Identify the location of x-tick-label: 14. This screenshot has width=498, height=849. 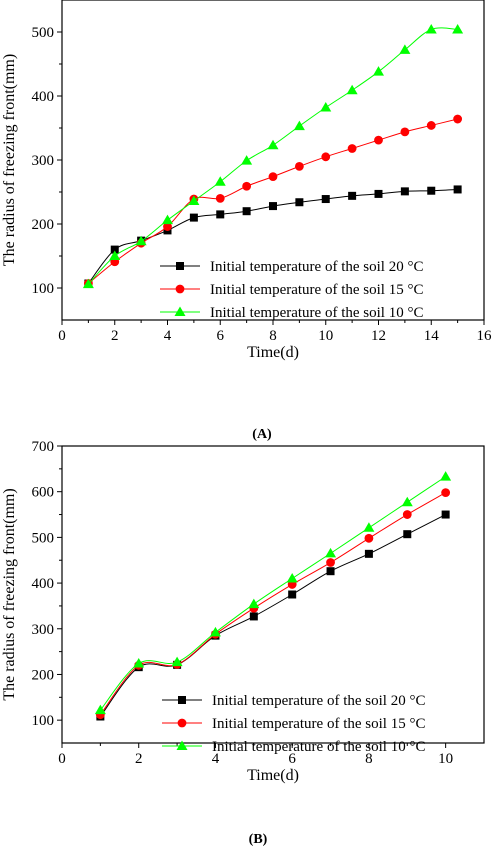
(432, 336).